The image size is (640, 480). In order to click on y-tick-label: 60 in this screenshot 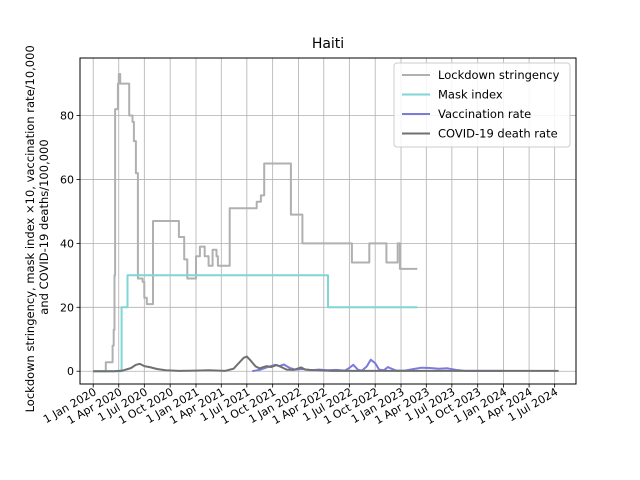, I will do `click(67, 179)`.